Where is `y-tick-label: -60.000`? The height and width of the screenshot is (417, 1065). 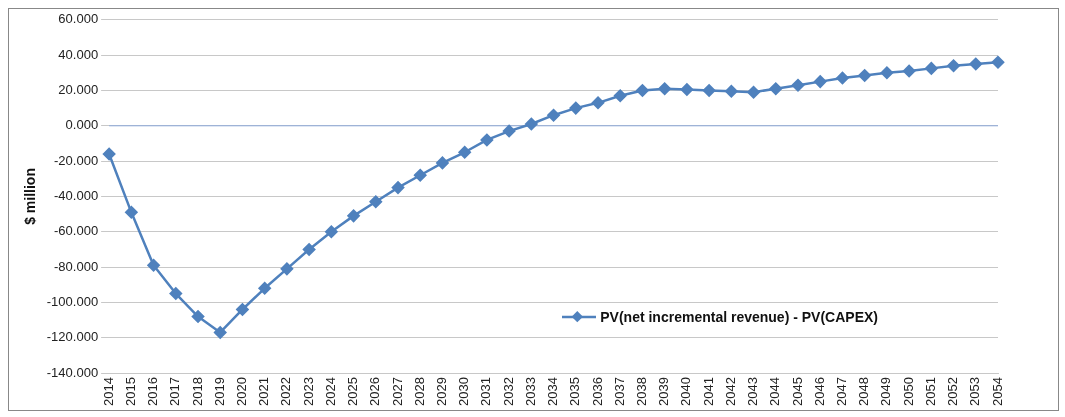
y-tick-label: -60.000 is located at coordinates (76, 231).